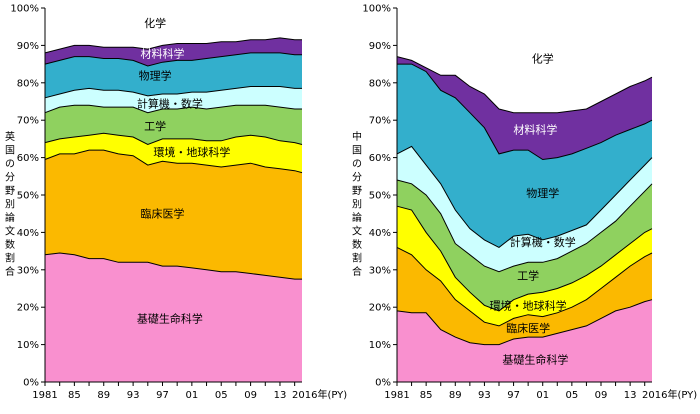 The height and width of the screenshot is (414, 700). What do you see at coordinates (513, 395) in the screenshot?
I see `x-tick-label: 97` at bounding box center [513, 395].